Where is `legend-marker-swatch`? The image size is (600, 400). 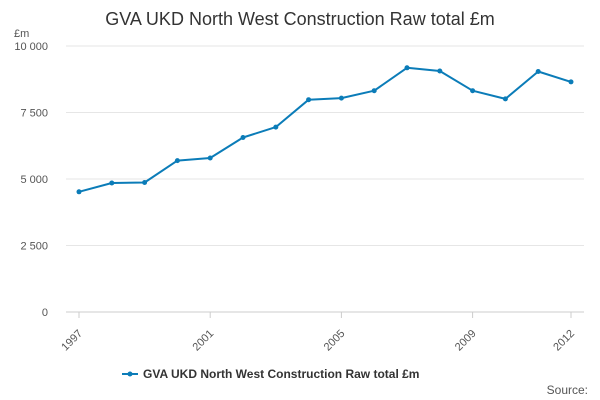
legend-marker-swatch is located at coordinates (130, 374).